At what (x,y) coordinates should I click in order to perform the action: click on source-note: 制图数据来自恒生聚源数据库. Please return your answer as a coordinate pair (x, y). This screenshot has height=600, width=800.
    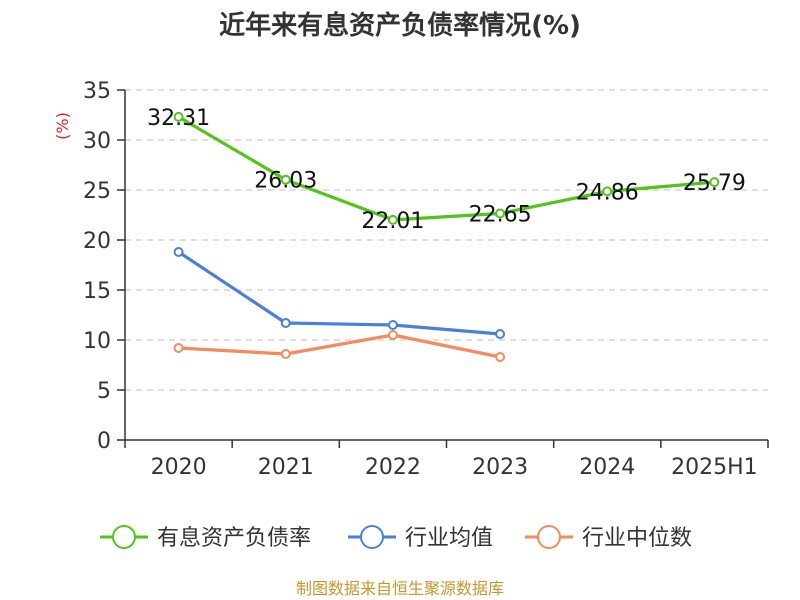
    Looking at the image, I should click on (400, 588).